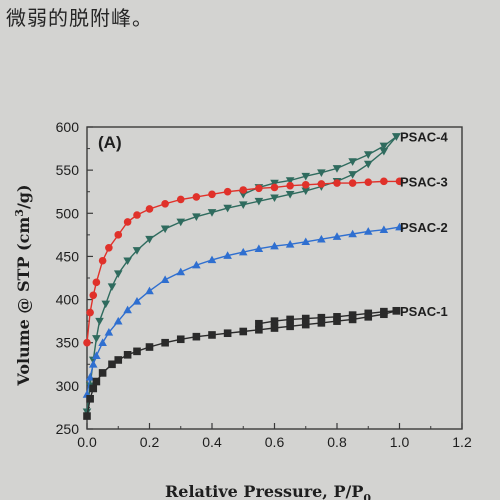  Describe the element at coordinates (424, 227) in the screenshot. I see `series-label: PSAC-2` at that location.